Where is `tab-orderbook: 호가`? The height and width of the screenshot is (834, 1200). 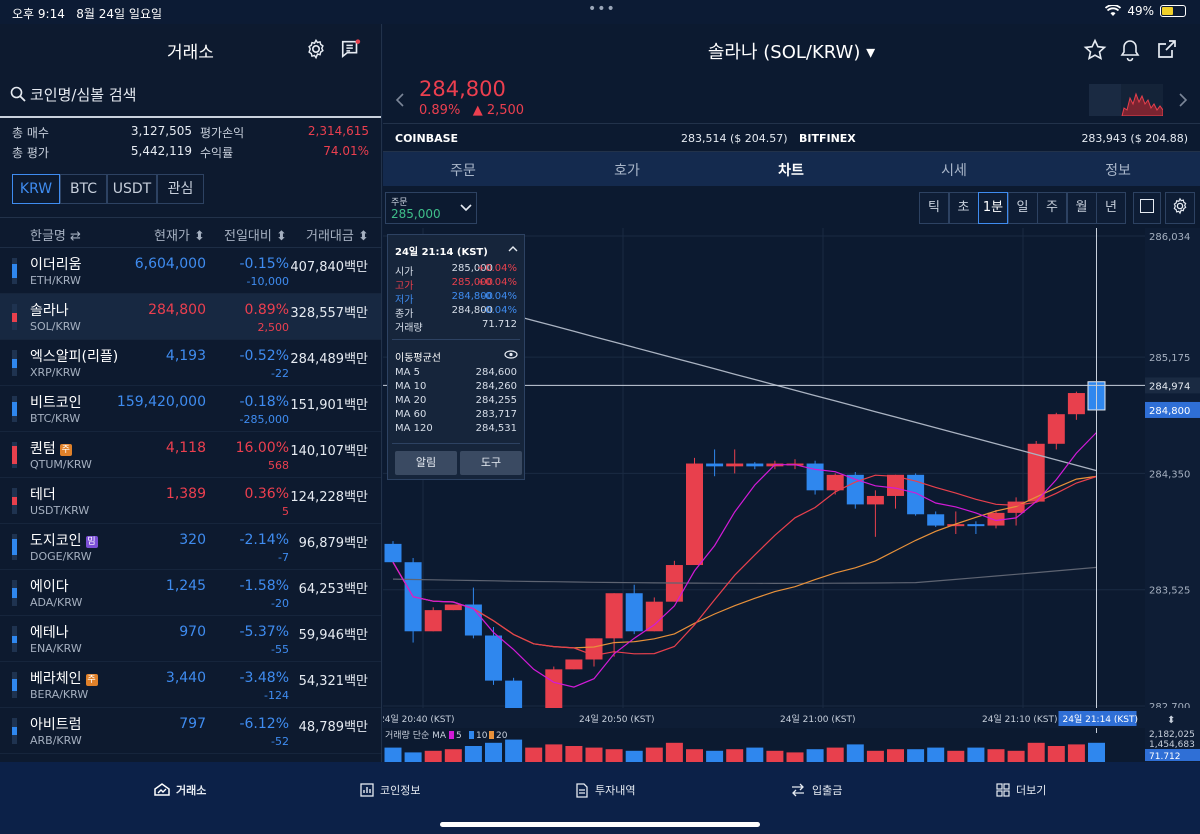 tab-orderbook: 호가 is located at coordinates (627, 171).